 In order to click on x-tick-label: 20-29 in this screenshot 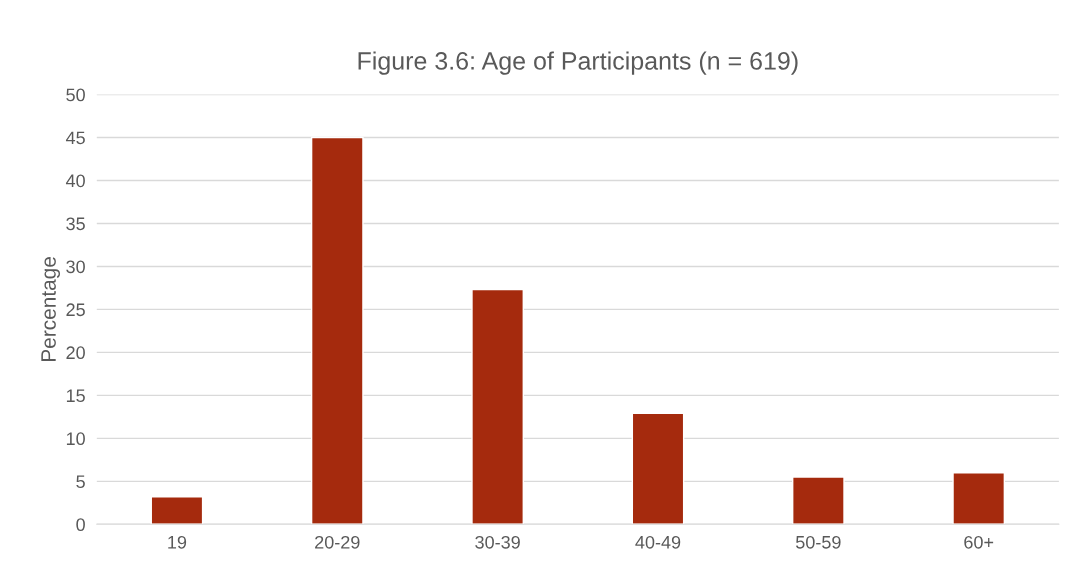, I will do `click(337, 542)`.